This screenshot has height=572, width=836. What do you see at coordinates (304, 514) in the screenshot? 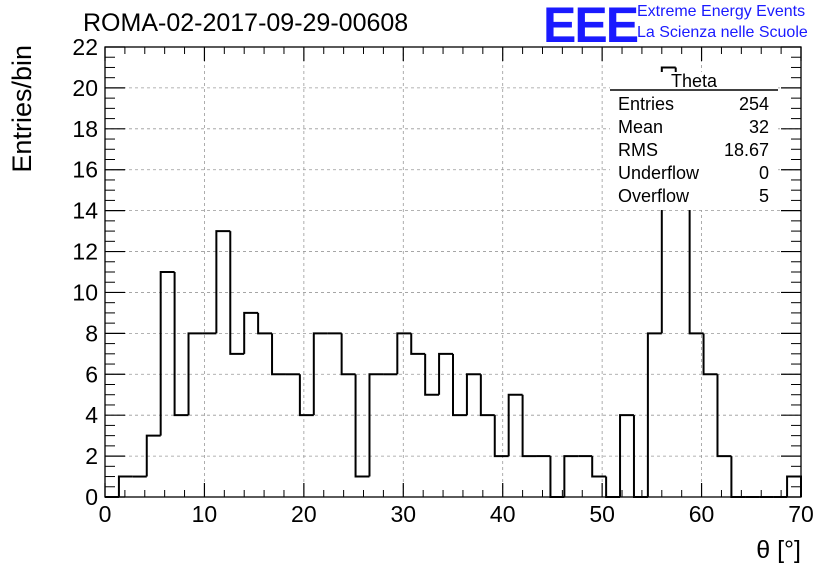
I see `x-tick-label: 20` at bounding box center [304, 514].